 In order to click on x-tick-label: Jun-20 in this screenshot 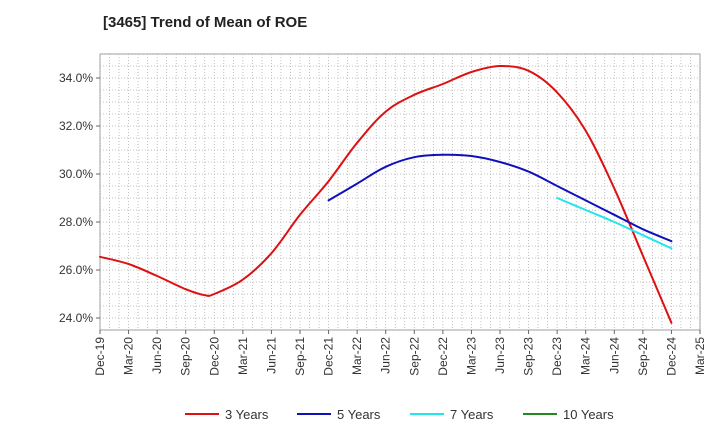, I will do `click(157, 355)`.